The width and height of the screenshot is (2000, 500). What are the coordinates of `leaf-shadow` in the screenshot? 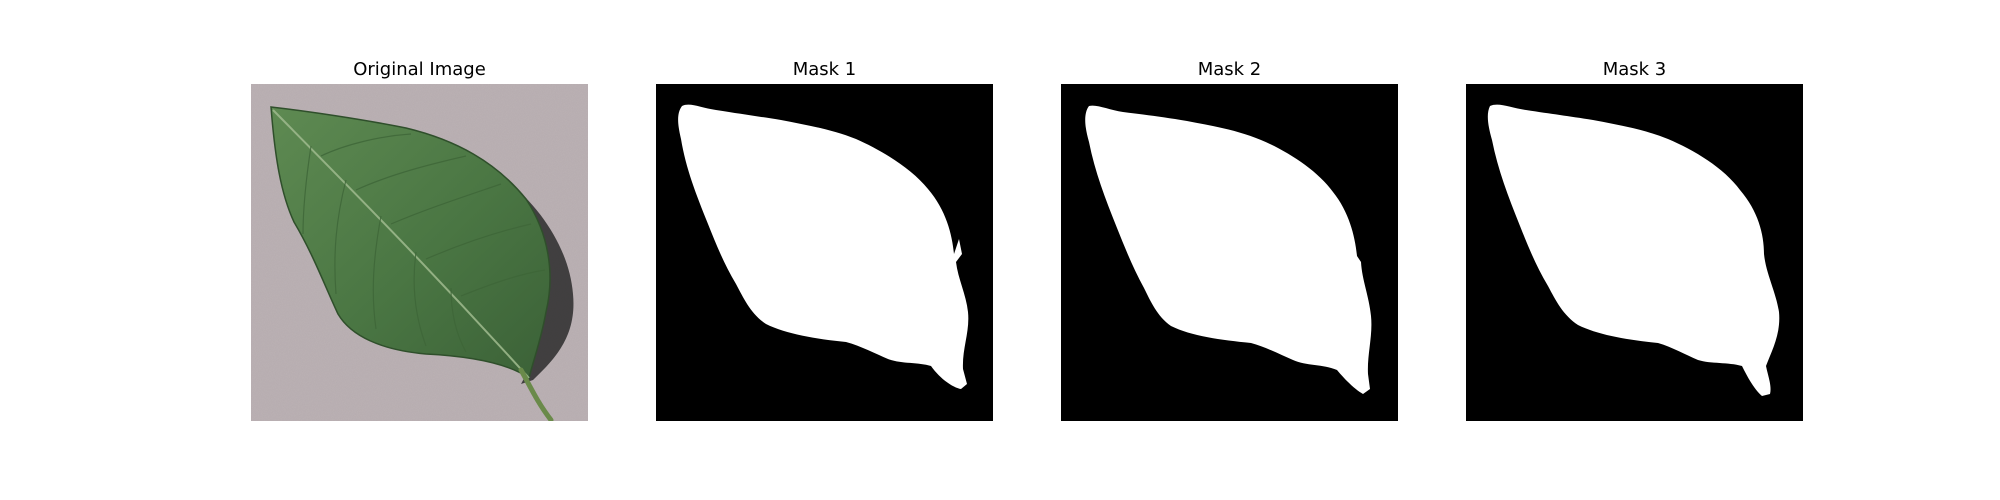 It's located at (532, 276).